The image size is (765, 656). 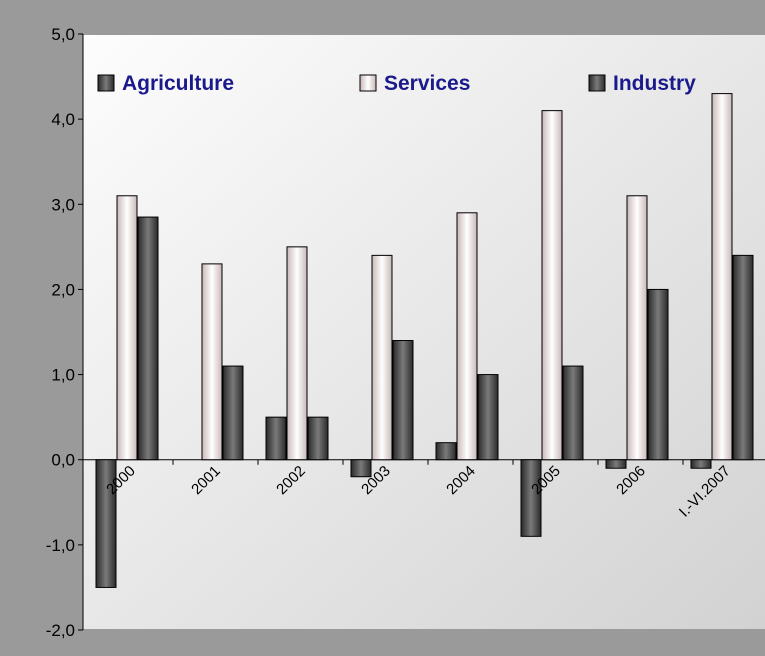 I want to click on legend: Agriculture Services Industry, so click(x=396, y=83).